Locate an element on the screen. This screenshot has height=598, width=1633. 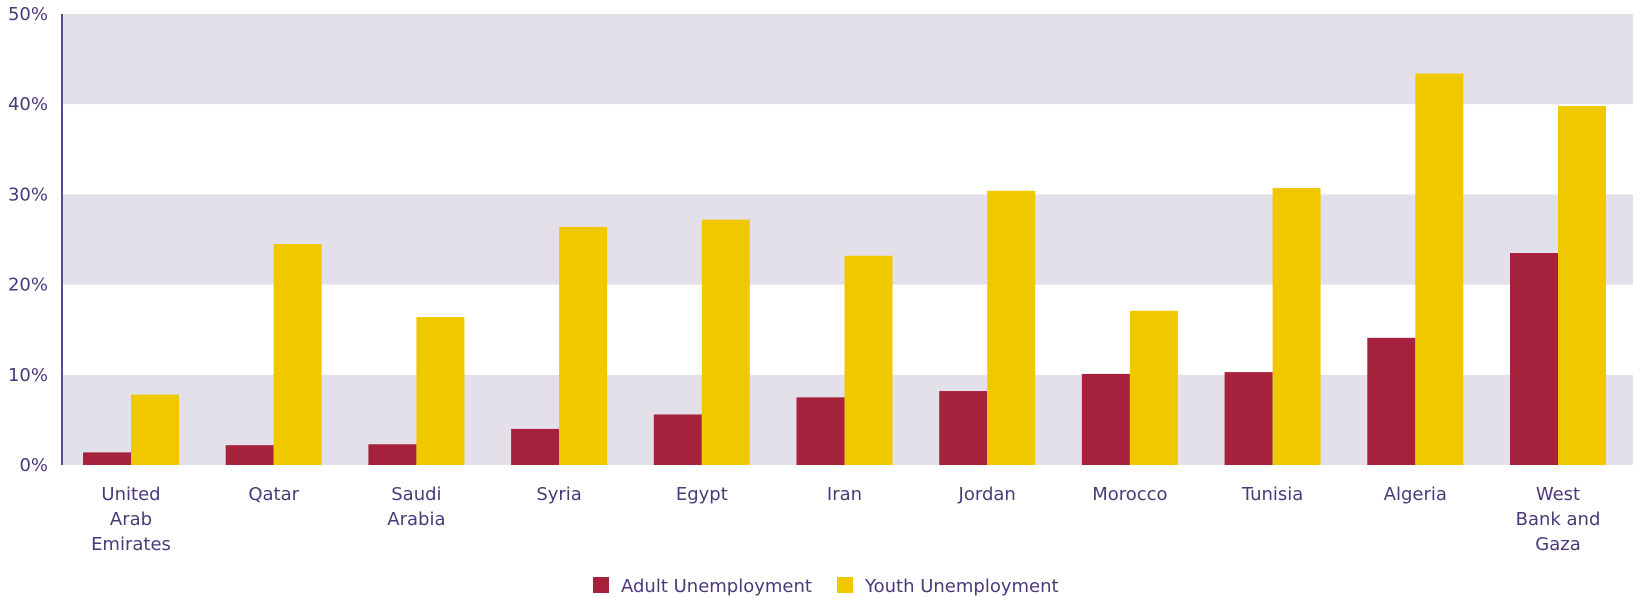
legend-label: Adult Unemployment is located at coordinates (716, 586).